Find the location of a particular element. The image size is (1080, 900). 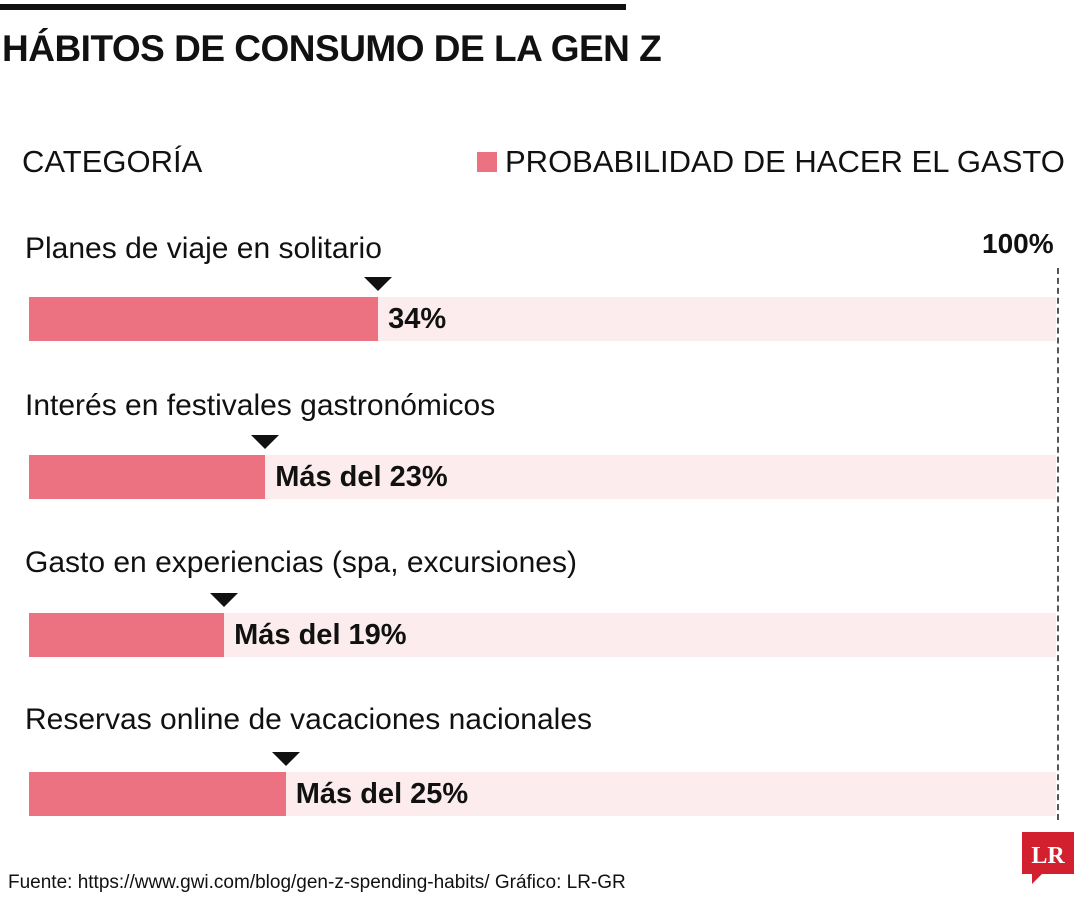

value-label: Más del 25% is located at coordinates (382, 794).